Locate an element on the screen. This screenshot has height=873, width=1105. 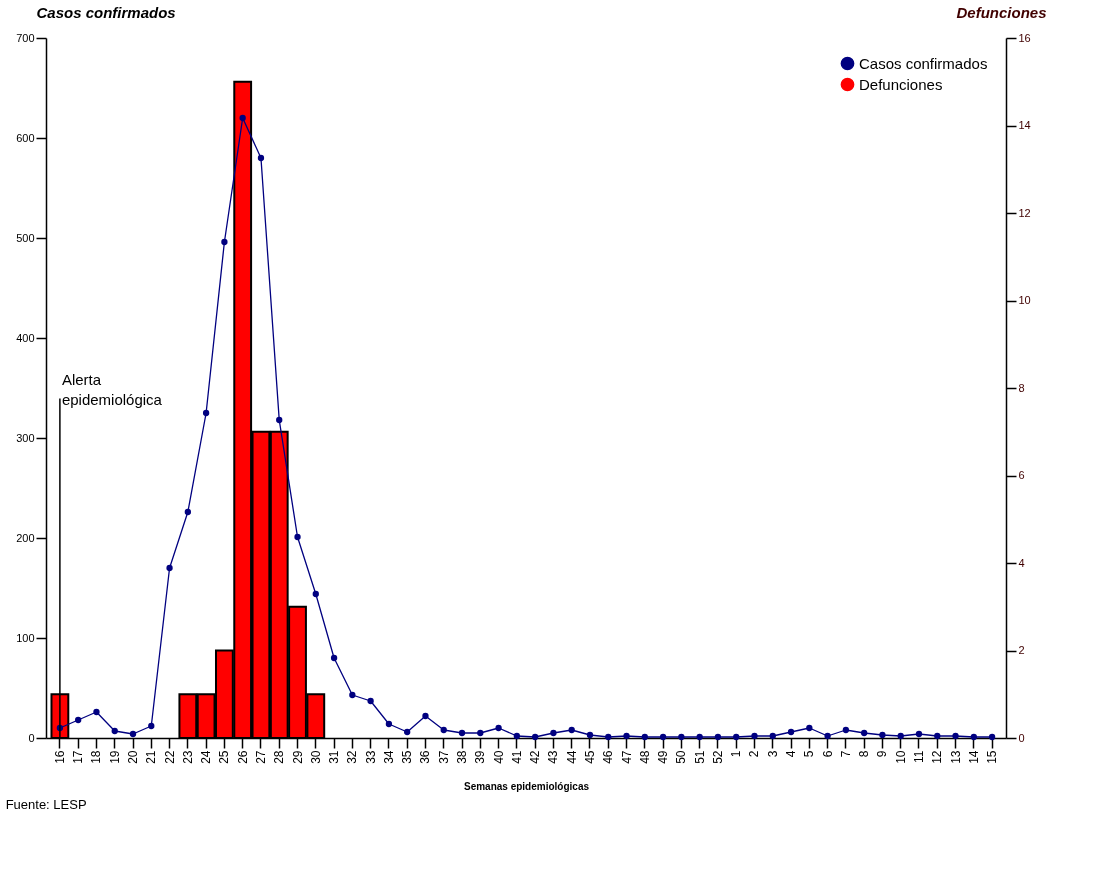
y-tick-label: 400 is located at coordinates (25, 337).